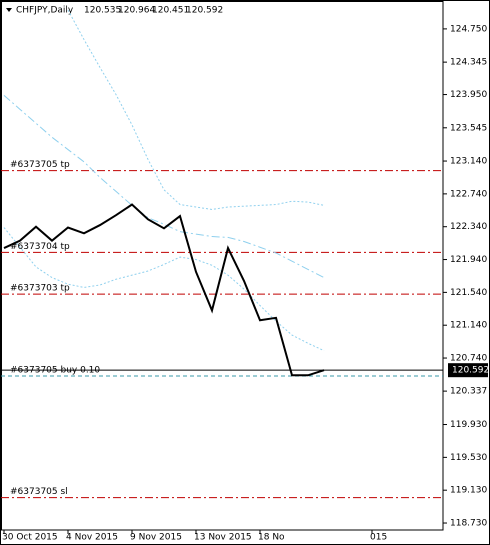 This screenshot has width=490, height=545. What do you see at coordinates (45, 11) in the screenshot?
I see `symbol: CHFJPY,Daily` at bounding box center [45, 11].